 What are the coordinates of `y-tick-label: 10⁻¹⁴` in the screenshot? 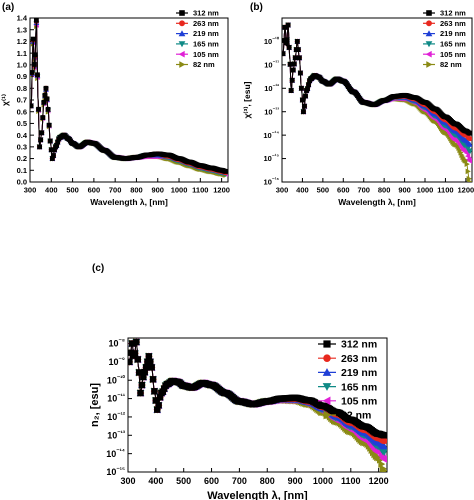 It's located at (115, 453).